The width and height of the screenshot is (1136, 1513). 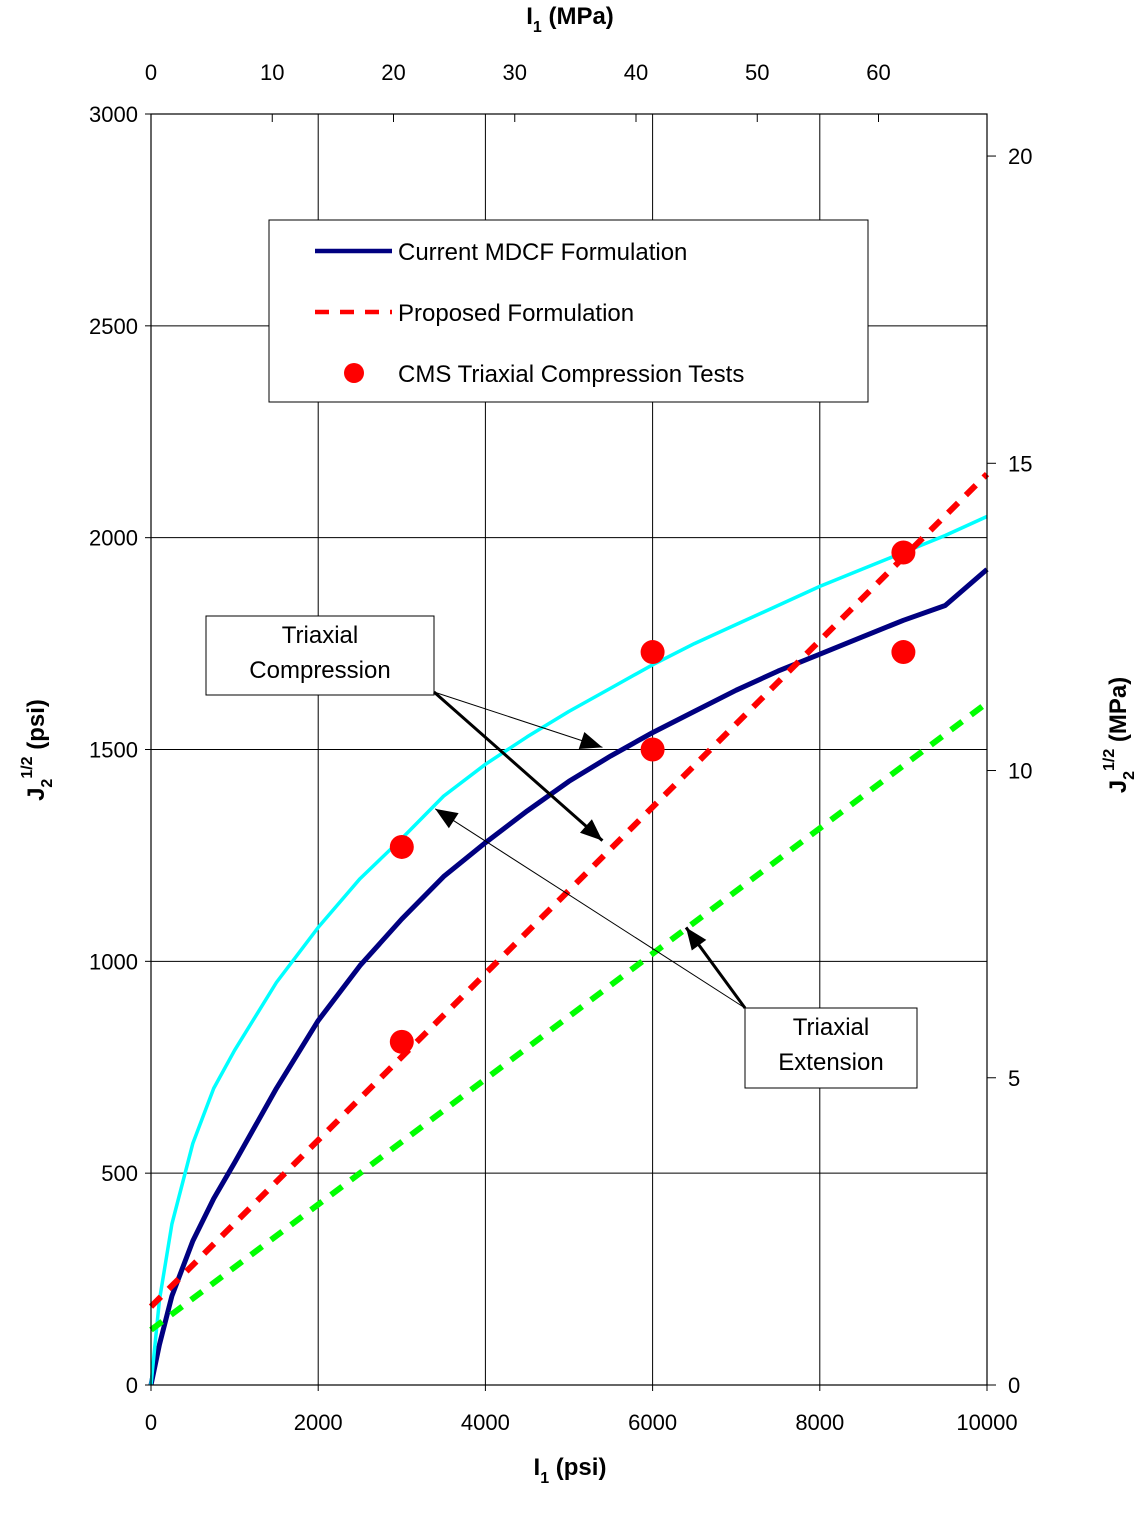 I want to click on annotation-extension-line-2: Extension, so click(x=830, y=1062).